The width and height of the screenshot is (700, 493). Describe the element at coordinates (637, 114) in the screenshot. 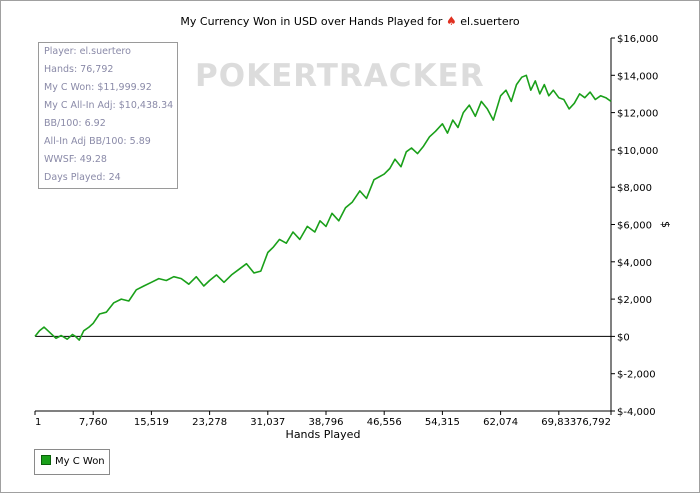

I see `y-tick-label: $12,000` at that location.